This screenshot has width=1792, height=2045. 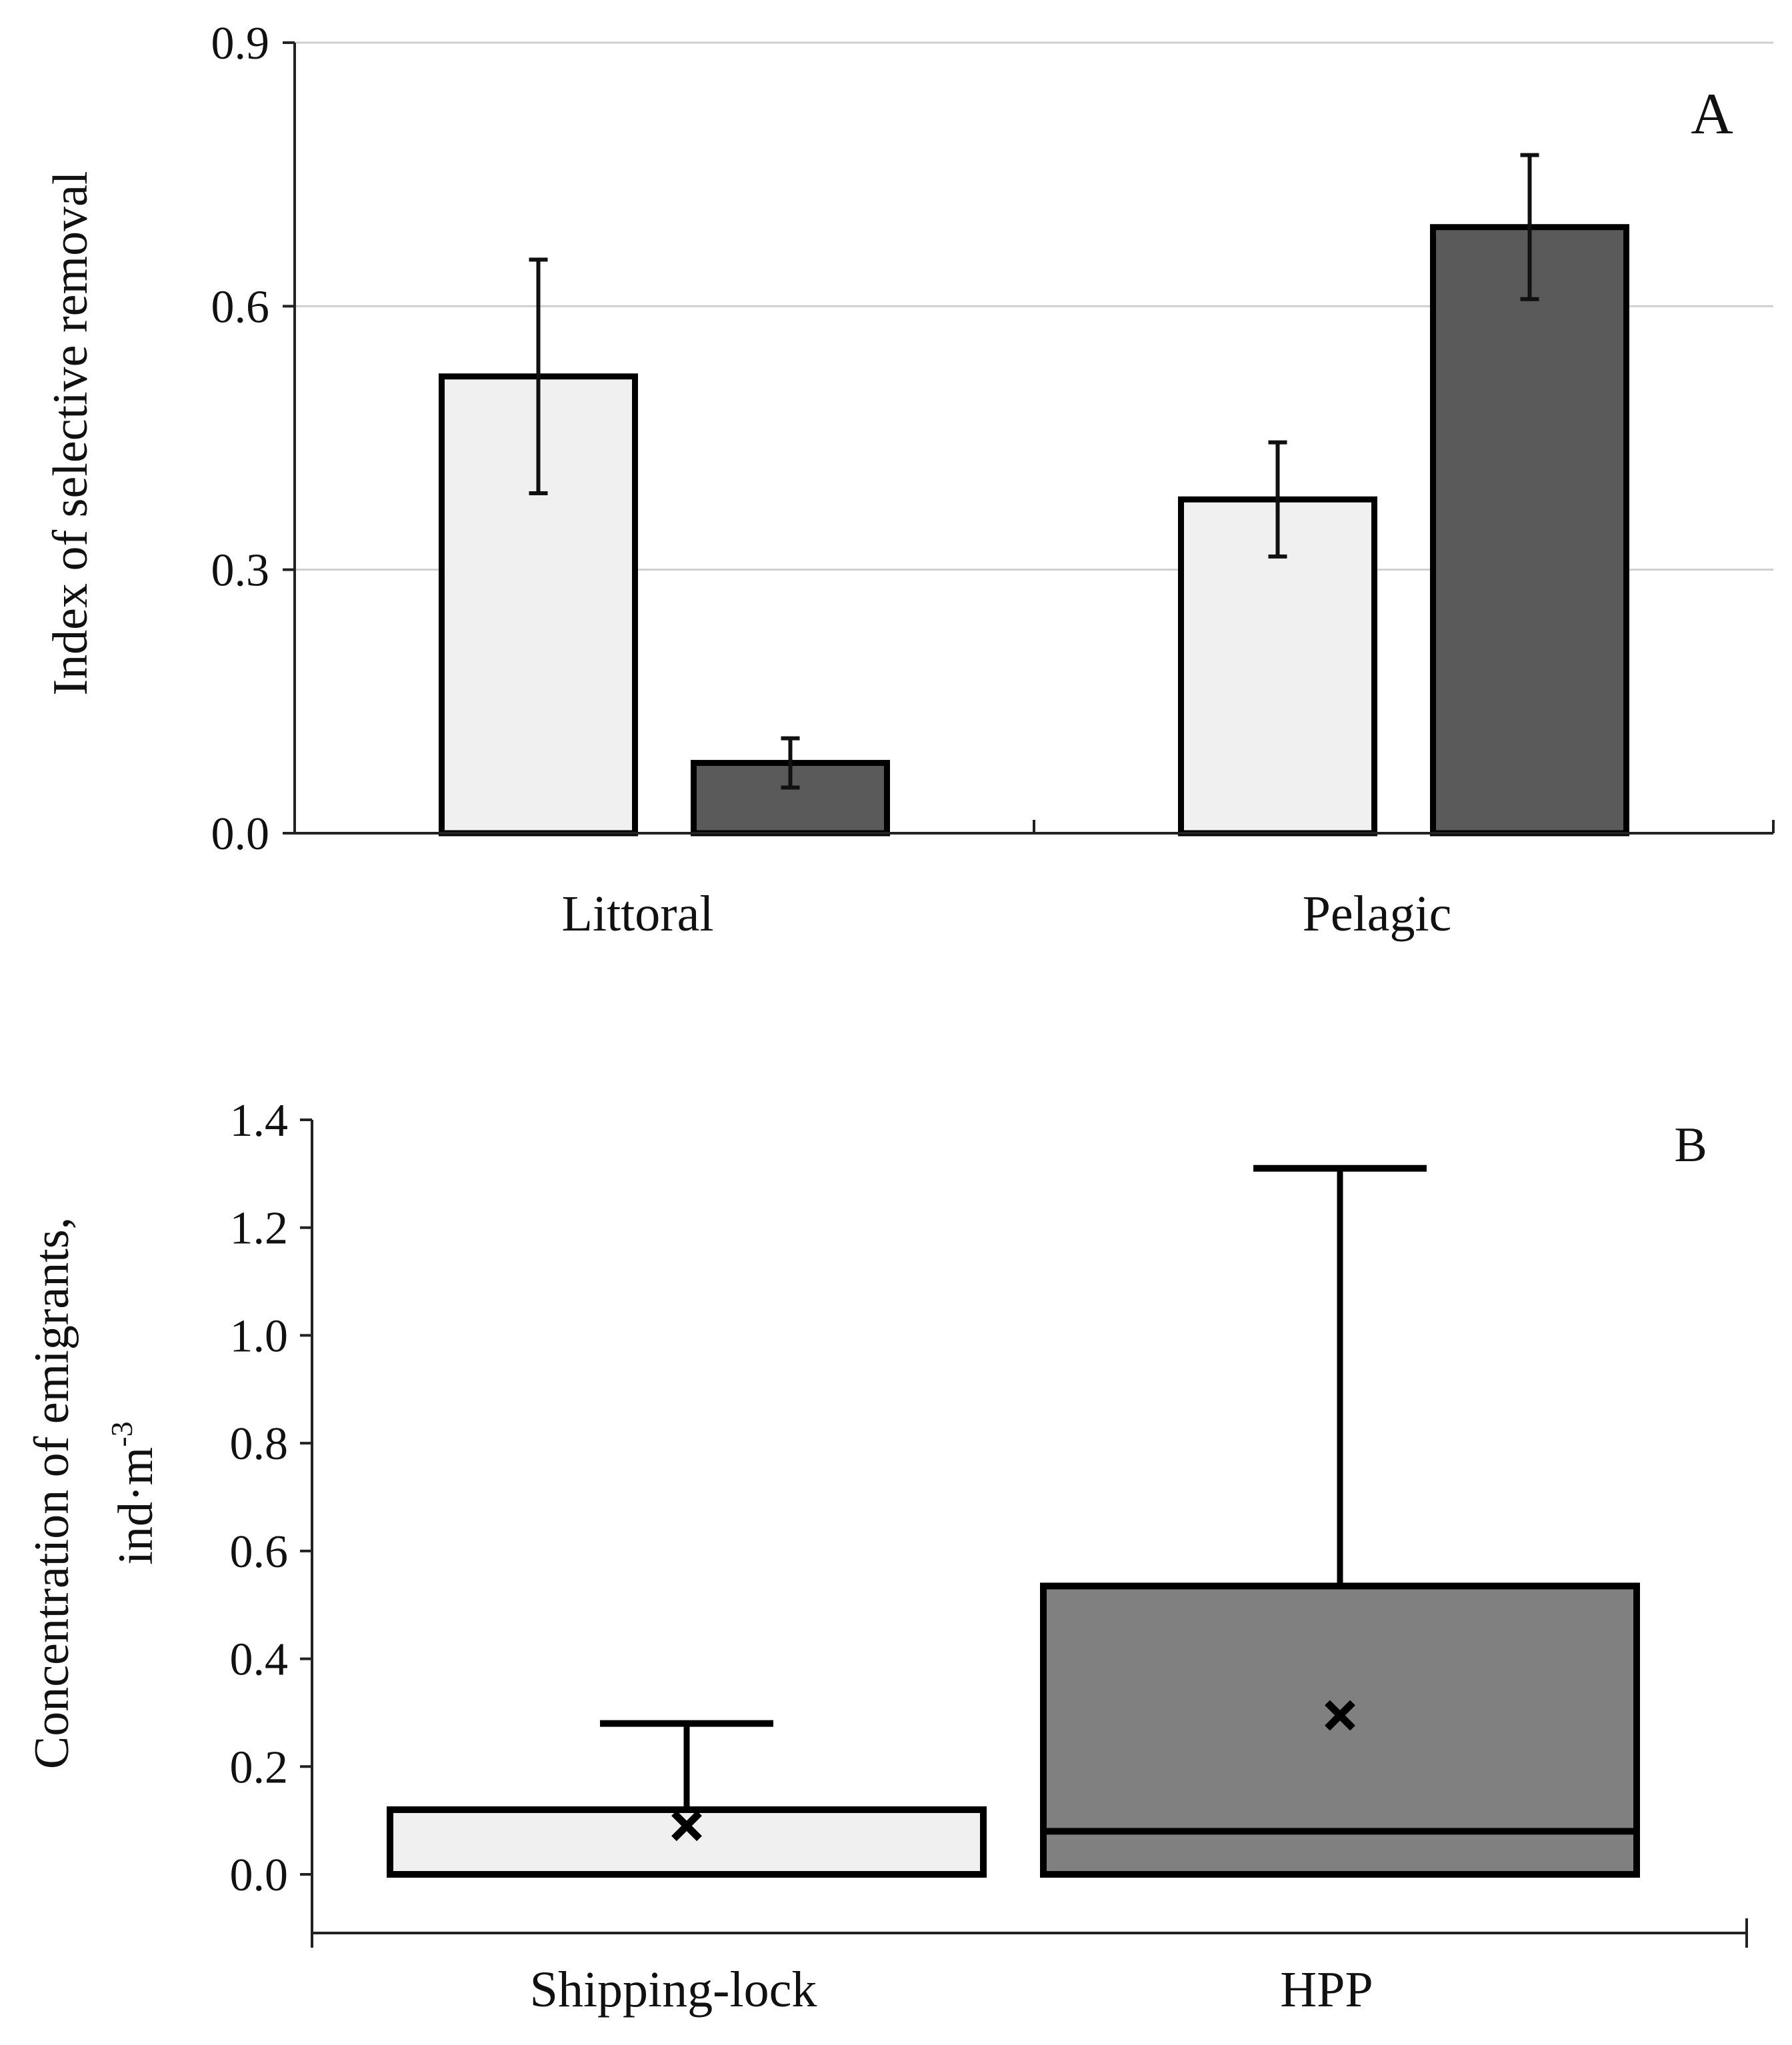 What do you see at coordinates (259, 1336) in the screenshot?
I see `y-tick-label: 1.0` at bounding box center [259, 1336].